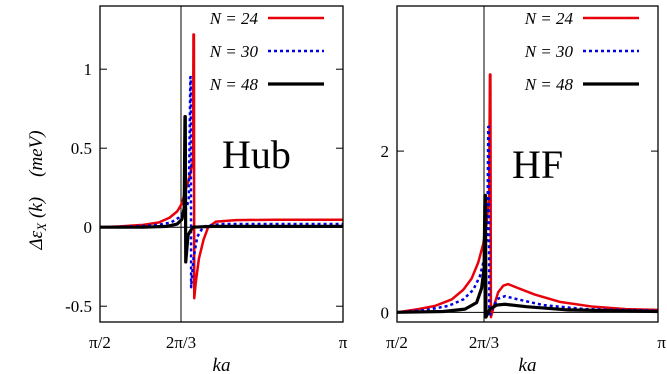 The height and width of the screenshot is (374, 667). Describe the element at coordinates (78, 306) in the screenshot. I see `y-tick-label: -0.5` at that location.